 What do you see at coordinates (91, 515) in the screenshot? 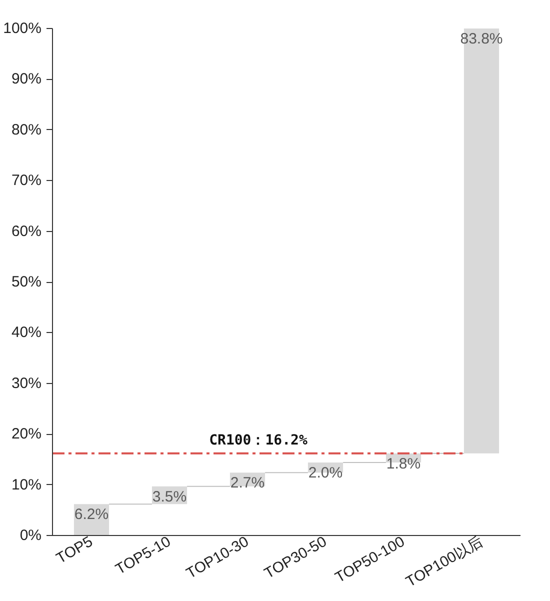
I see `data-label: 6.2%` at bounding box center [91, 515].